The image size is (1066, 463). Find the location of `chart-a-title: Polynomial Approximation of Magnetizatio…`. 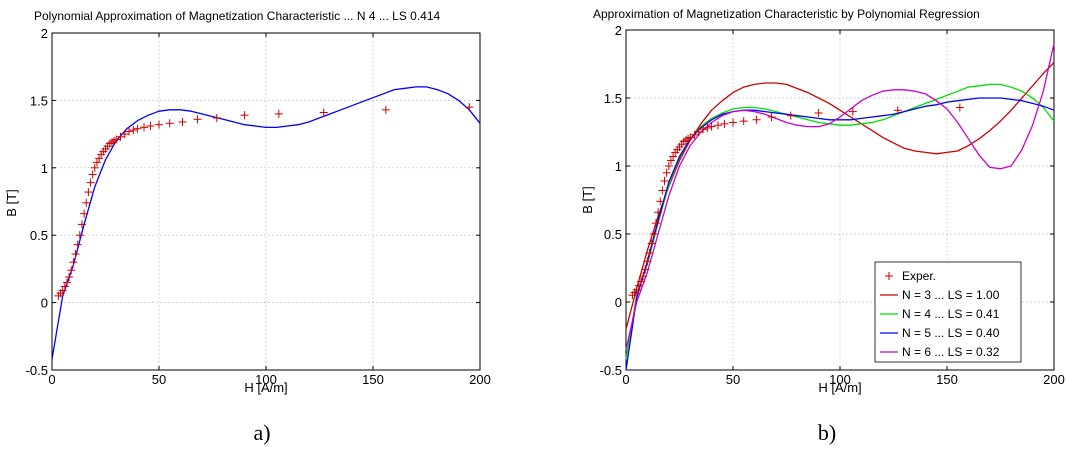

chart-a-title: Polynomial Approximation of Magnetizatio… is located at coordinates (237, 16).